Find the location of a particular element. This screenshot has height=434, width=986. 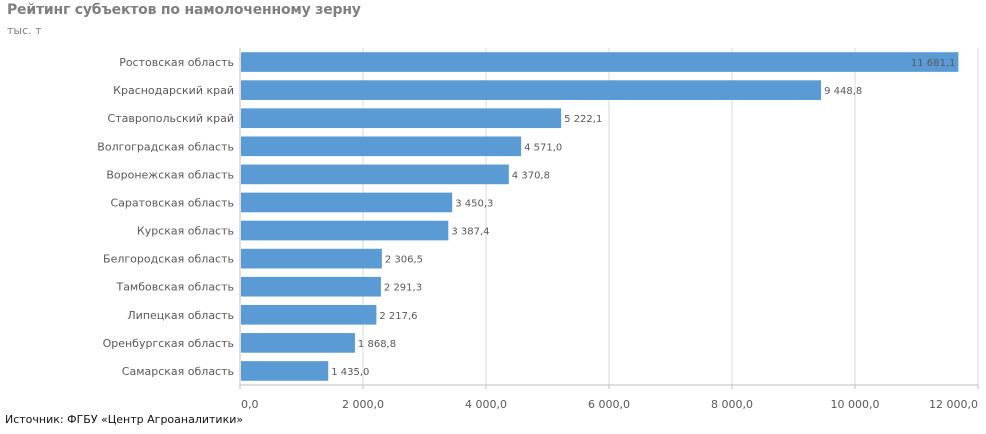

x-tick-label: 12 000,0 is located at coordinates (953, 404).